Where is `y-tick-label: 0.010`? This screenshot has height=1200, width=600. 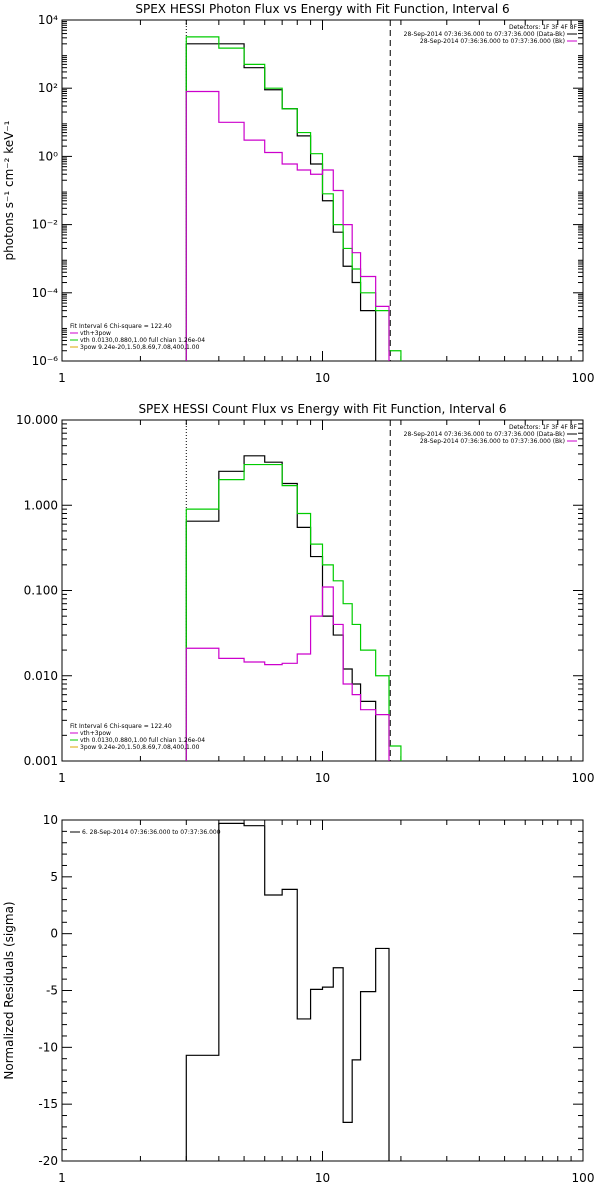 y-tick-label: 0.010 is located at coordinates (41, 676).